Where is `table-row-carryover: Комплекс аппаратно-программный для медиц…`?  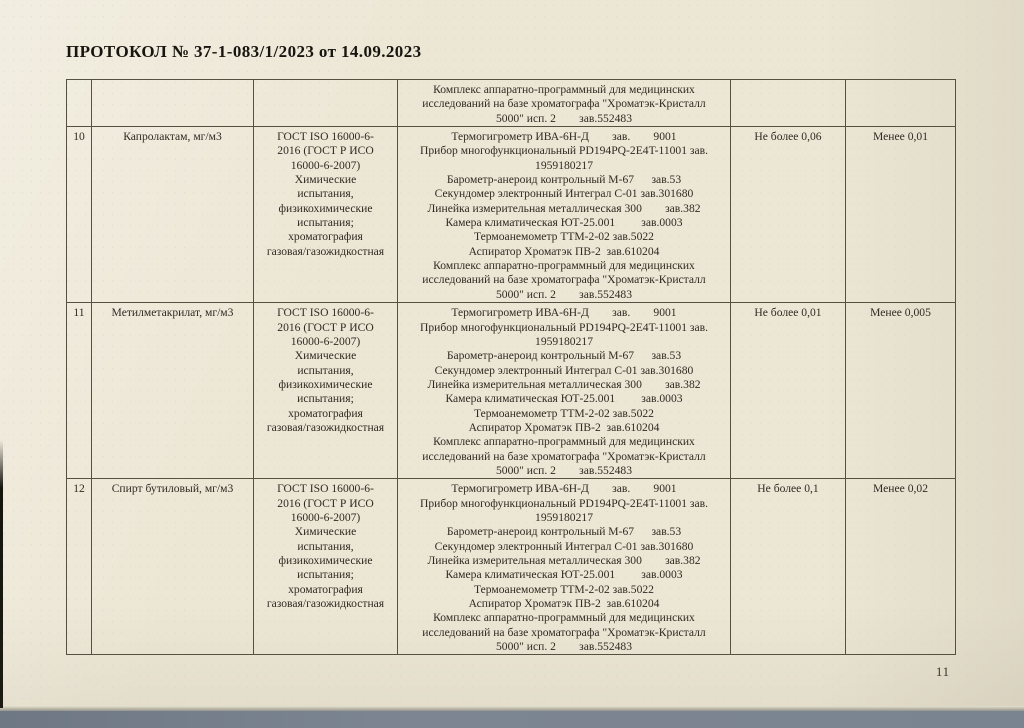
table-row-carryover: Комплекс аппаратно-программный для медиц… is located at coordinates (511, 103).